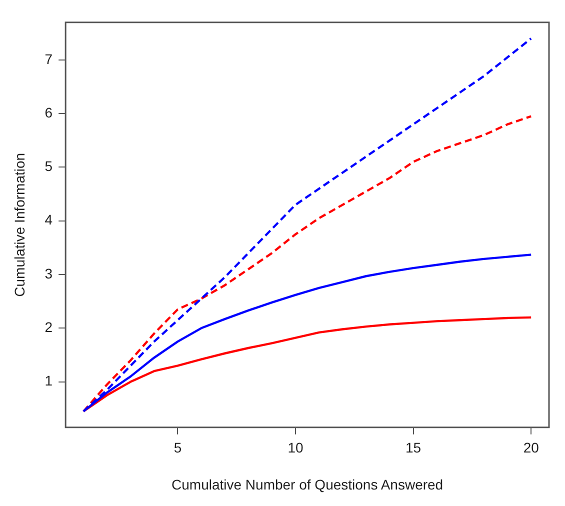 The height and width of the screenshot is (506, 565). I want to click on y-axis-title: Cumulative Information, so click(19, 224).